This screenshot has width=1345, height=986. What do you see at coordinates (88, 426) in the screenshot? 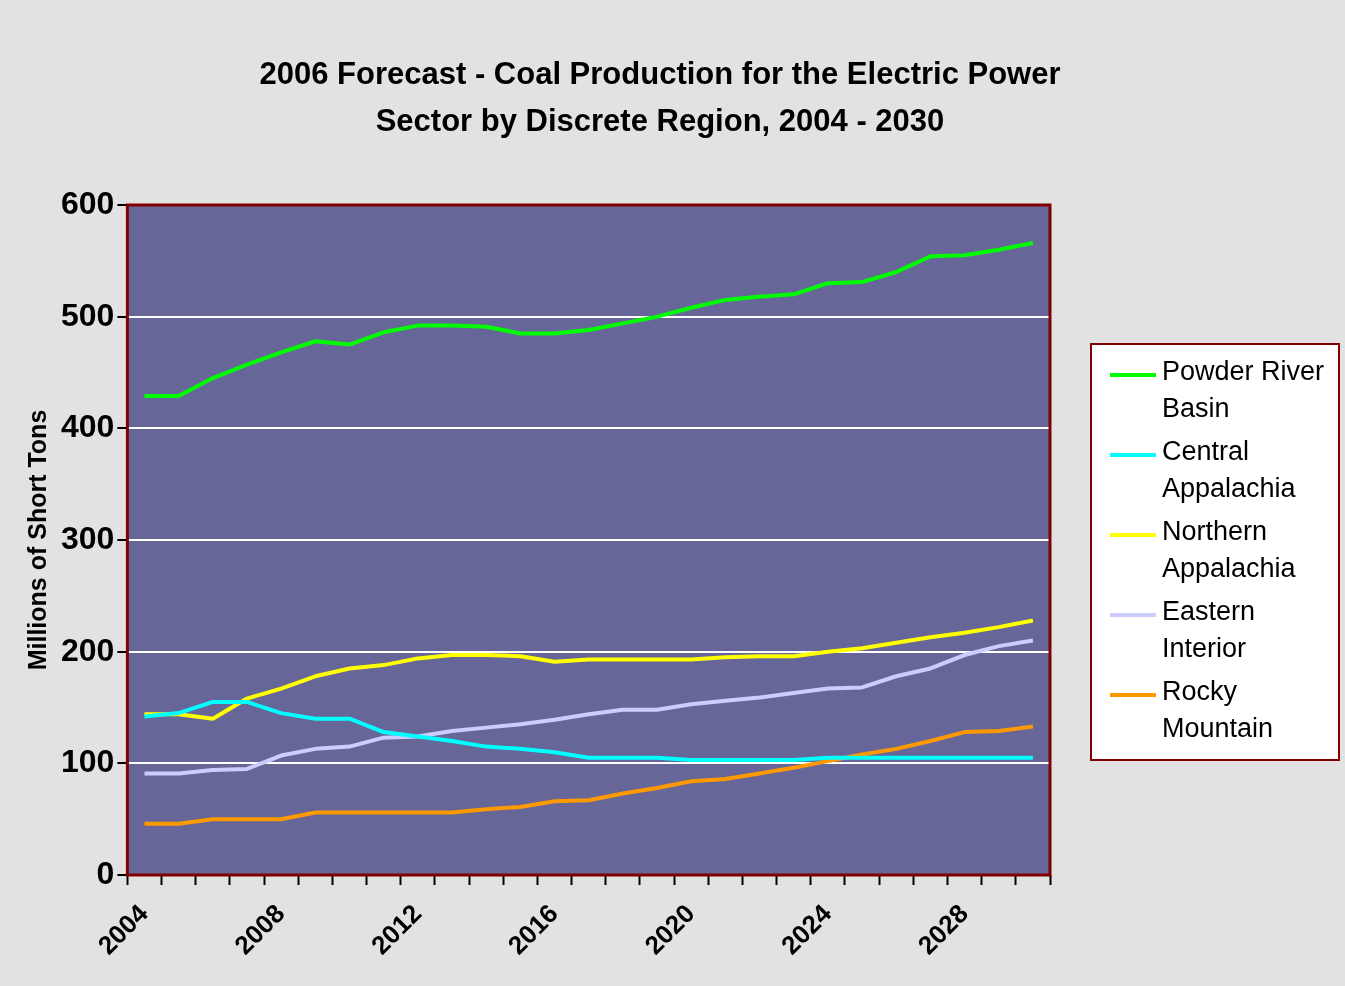
I see `y-tick-label: 400` at bounding box center [88, 426].